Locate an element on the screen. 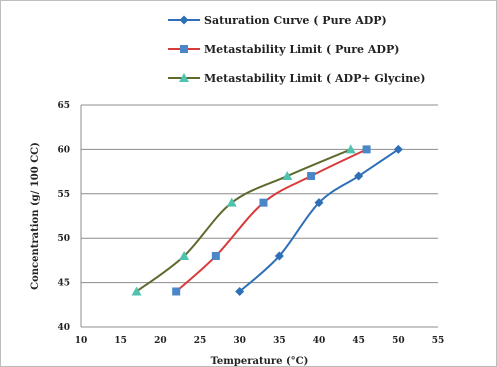  x-tick-label: 15 is located at coordinates (120, 341).